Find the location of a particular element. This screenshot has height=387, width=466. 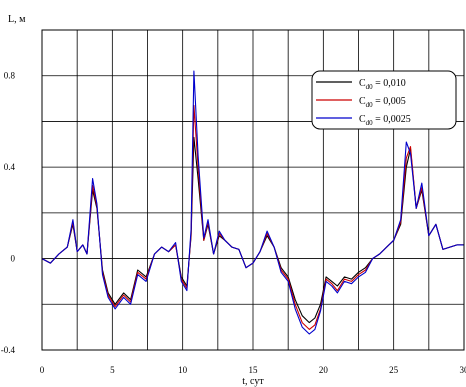

legend: Cd0 = 0,010 Cd0 = 0,005 Cd0 = 0,0025 is located at coordinates (384, 100).